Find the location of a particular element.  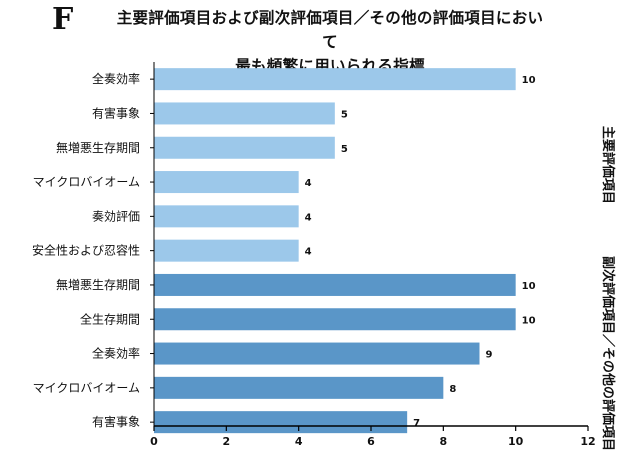

chart-title-line-1: 主要評価項目および副次評価項目／その他の評価項目において is located at coordinates (330, 30).